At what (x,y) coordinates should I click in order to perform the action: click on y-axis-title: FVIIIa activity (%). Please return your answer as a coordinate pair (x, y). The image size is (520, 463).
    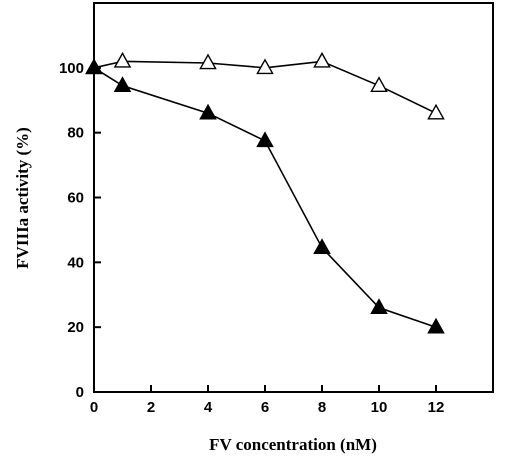
    Looking at the image, I should click on (22, 198).